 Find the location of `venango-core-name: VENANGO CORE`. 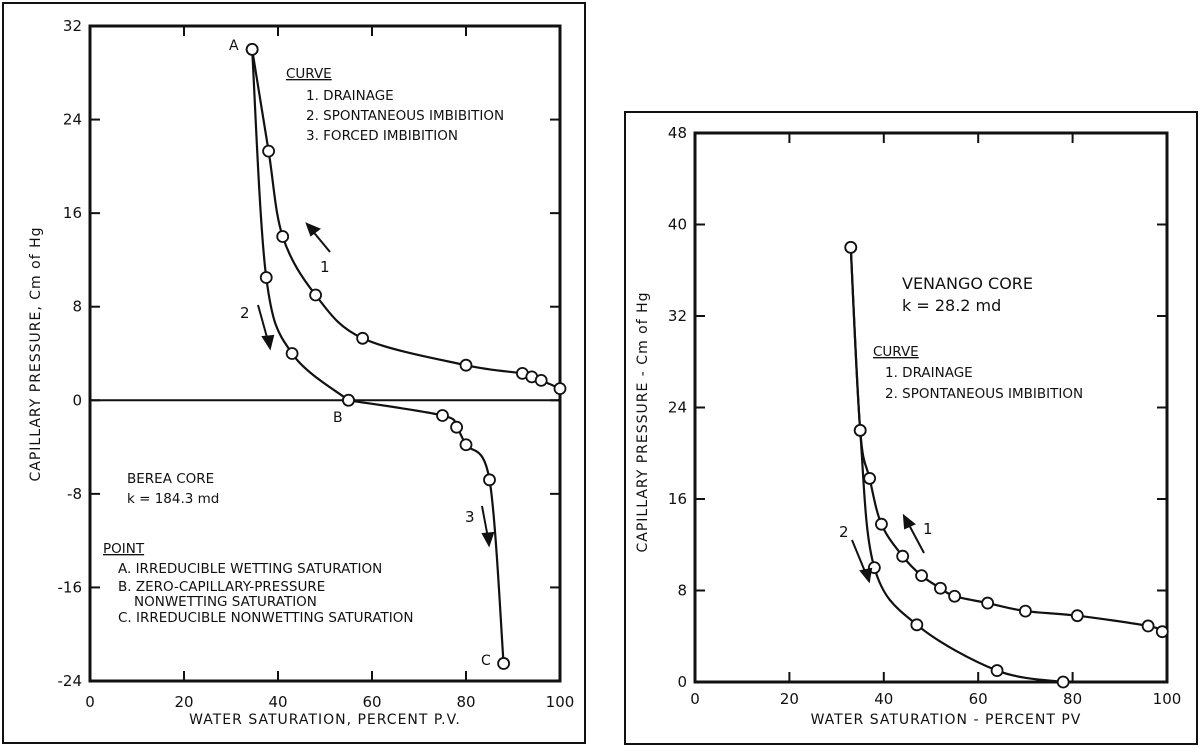

venango-core-name: VENANGO CORE is located at coordinates (967, 283).